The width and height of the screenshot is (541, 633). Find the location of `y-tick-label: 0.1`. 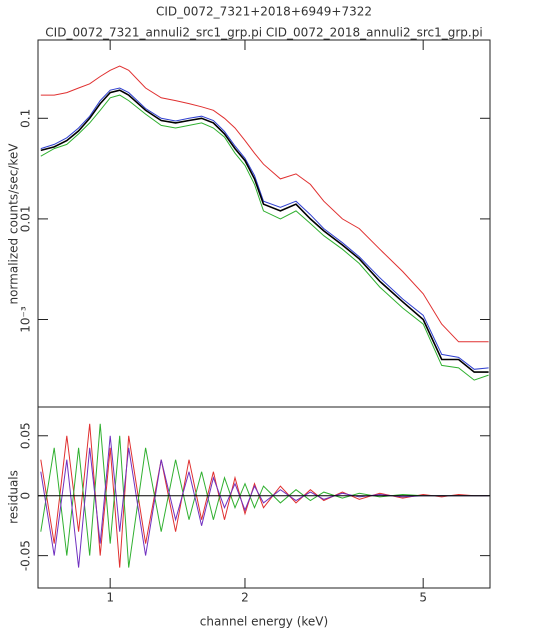

y-tick-label: 0.1 is located at coordinates (26, 118).